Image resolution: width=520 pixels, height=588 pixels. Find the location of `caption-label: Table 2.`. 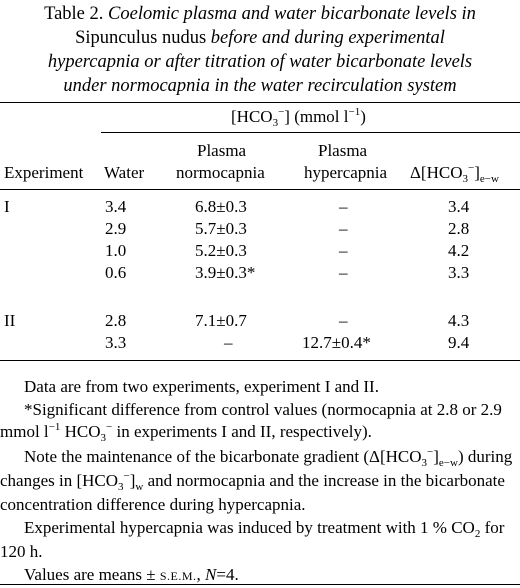

caption-label: Table 2. is located at coordinates (74, 14).